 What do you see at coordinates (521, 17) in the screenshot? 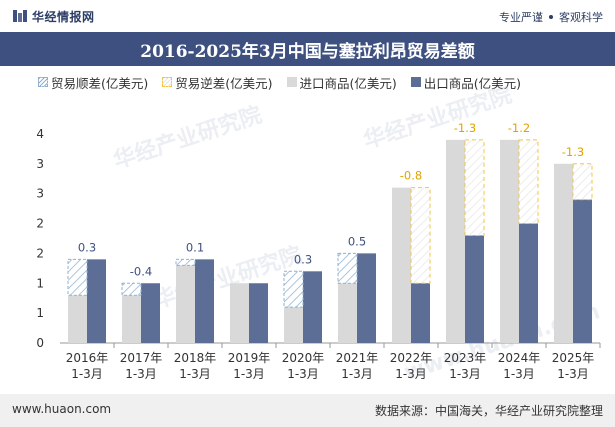
I see `tagline-left: 专业严谨` at bounding box center [521, 17].